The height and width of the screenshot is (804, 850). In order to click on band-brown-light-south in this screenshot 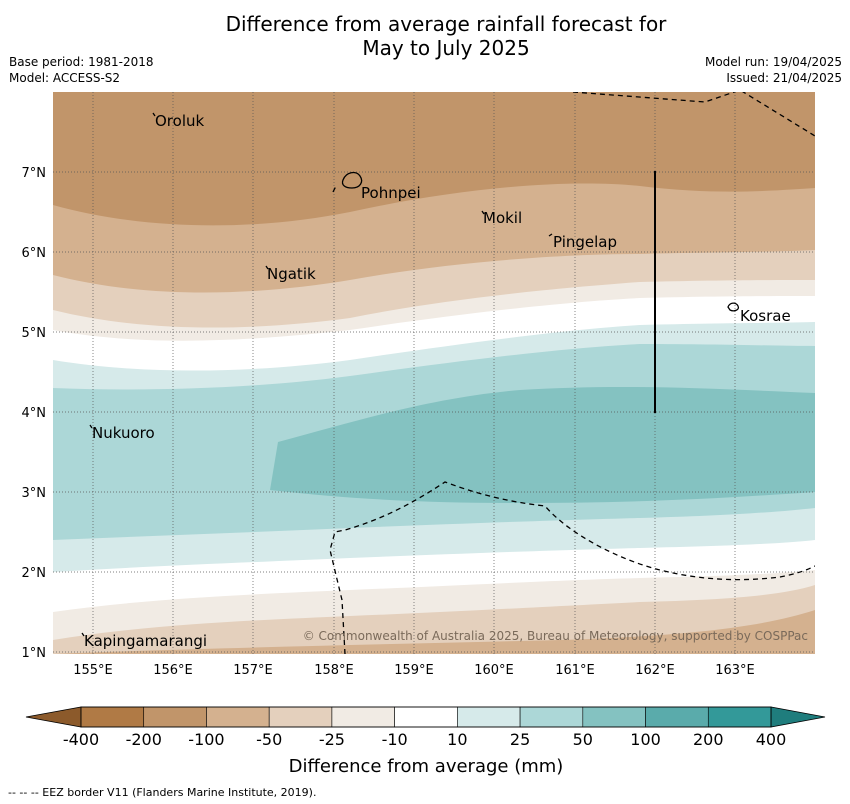, I will do `click(434, 619)`.